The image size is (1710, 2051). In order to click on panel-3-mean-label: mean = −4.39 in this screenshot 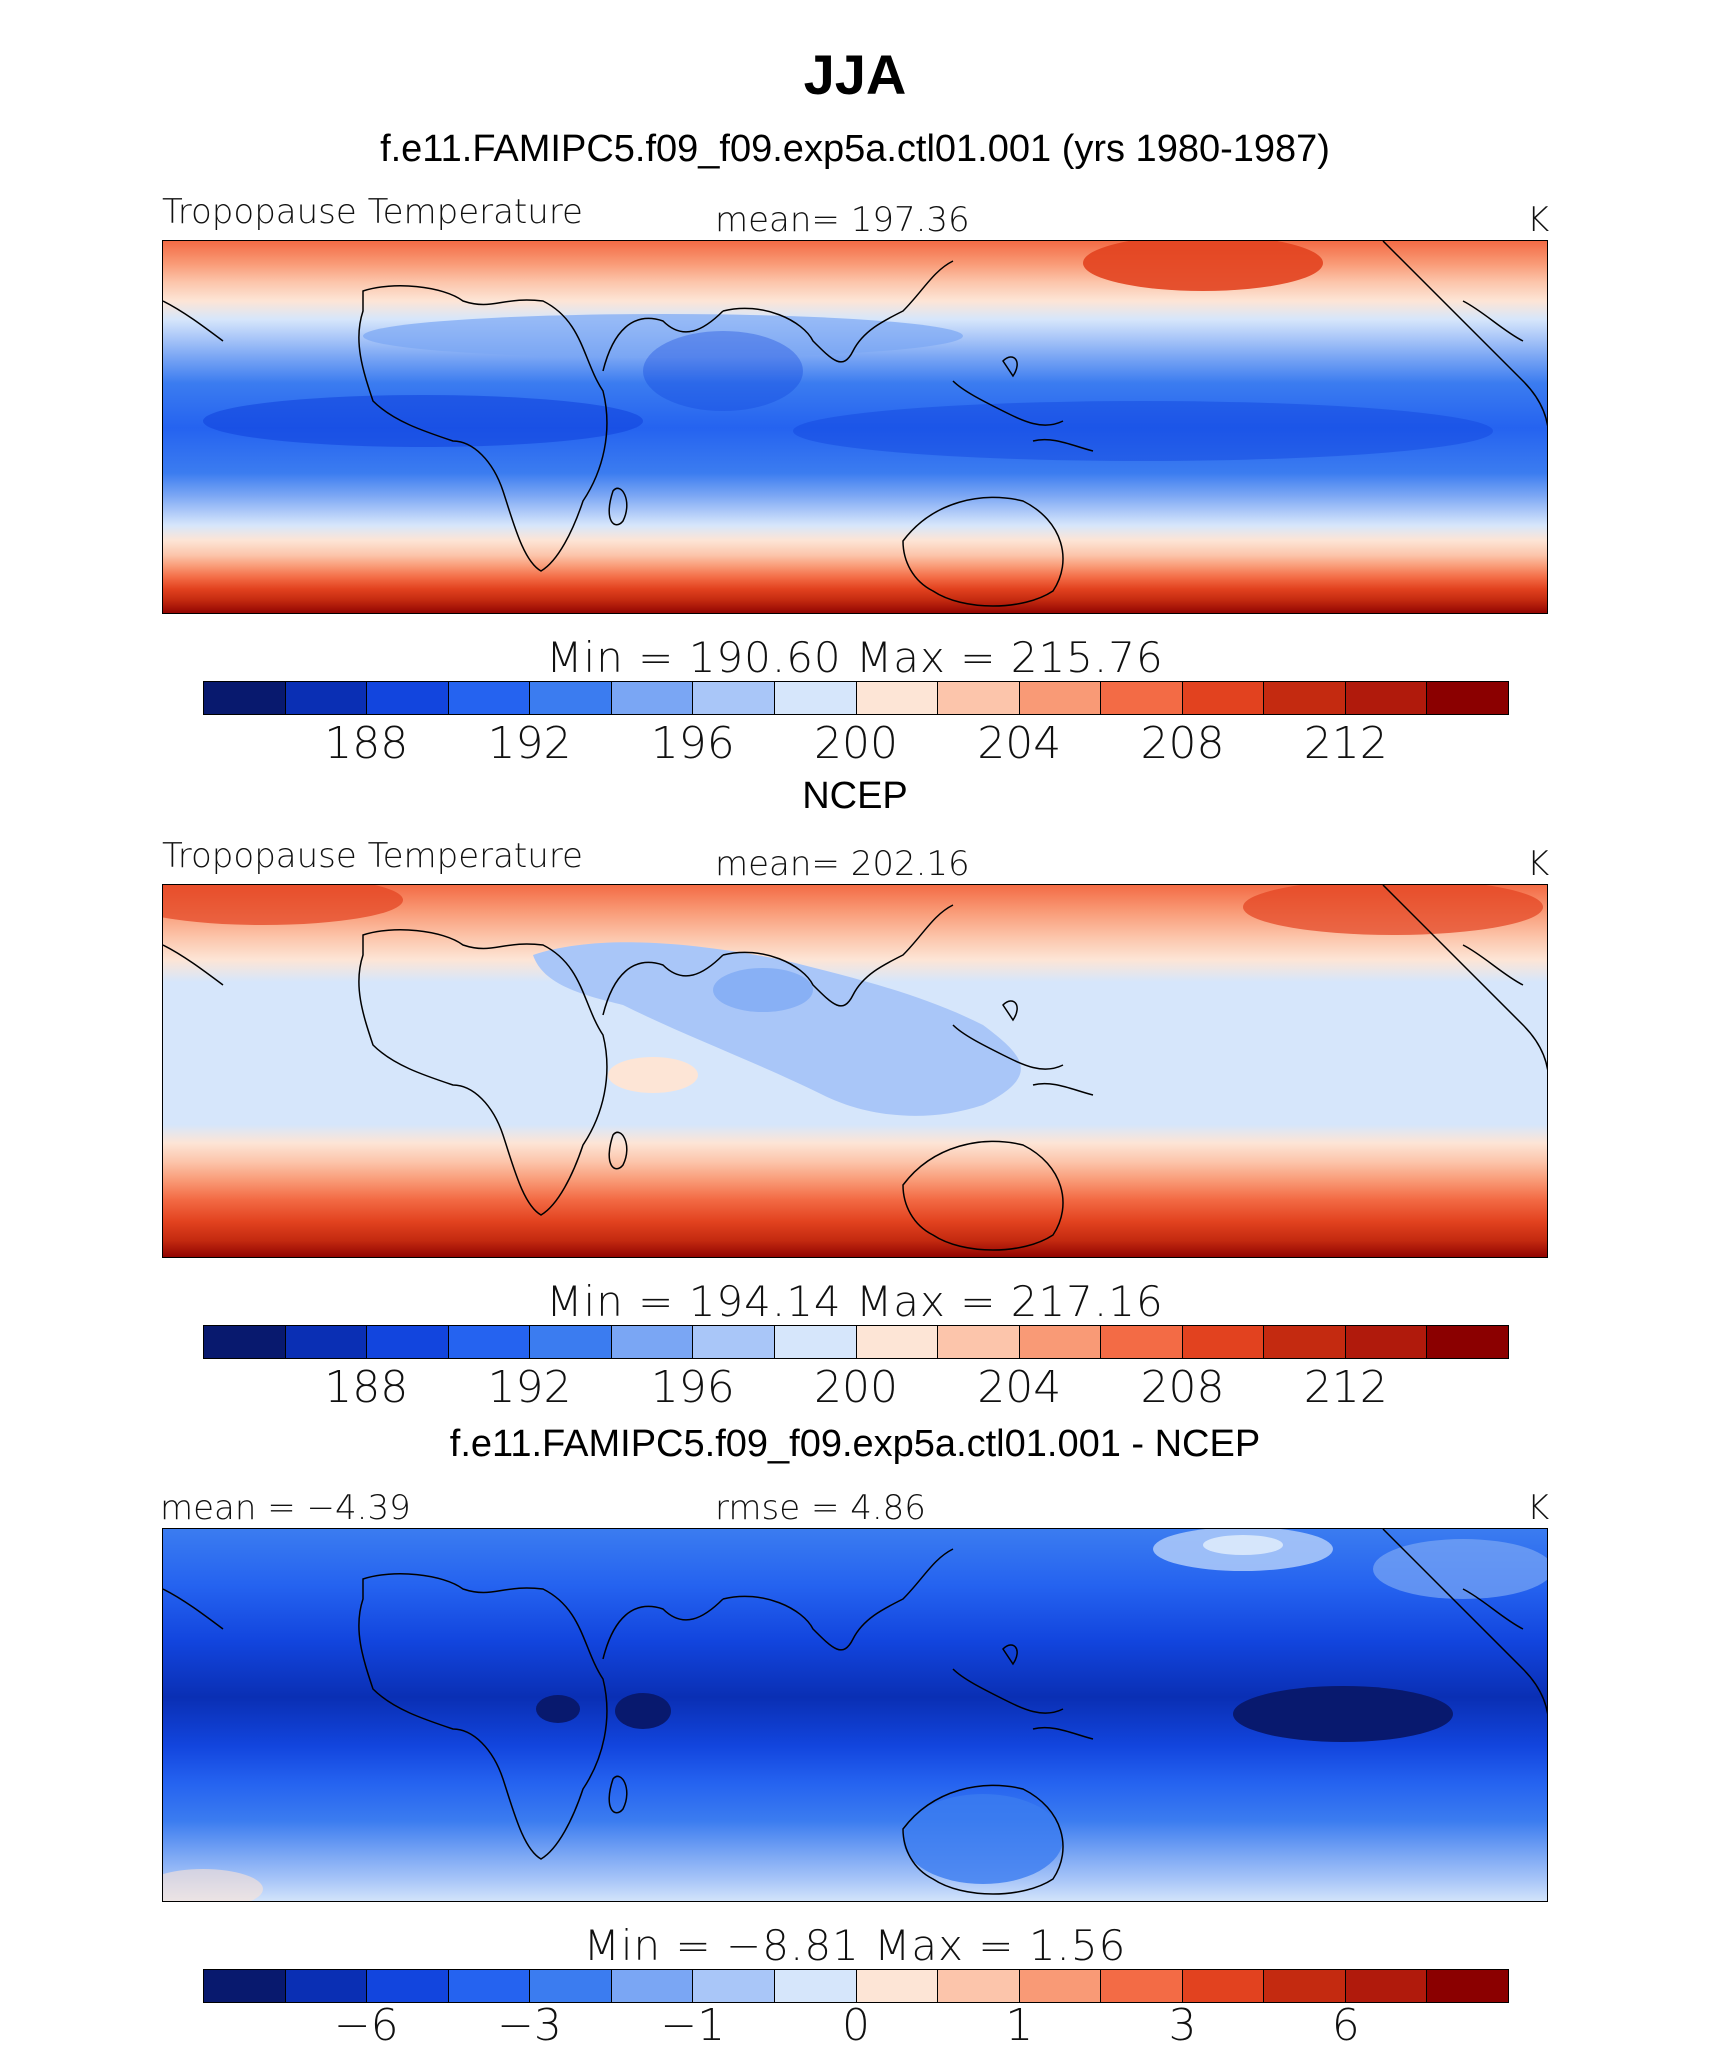, I will do `click(285, 1508)`.